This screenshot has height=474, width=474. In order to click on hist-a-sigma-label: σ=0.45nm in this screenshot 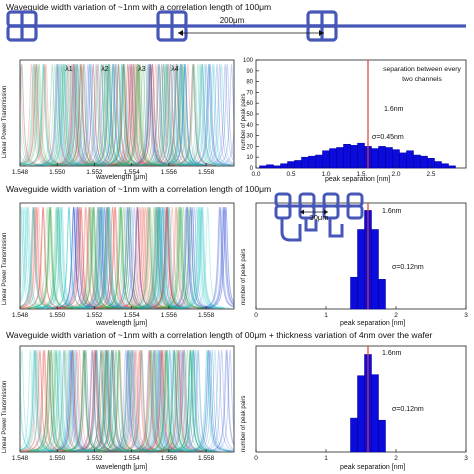, I will do `click(388, 137)`.